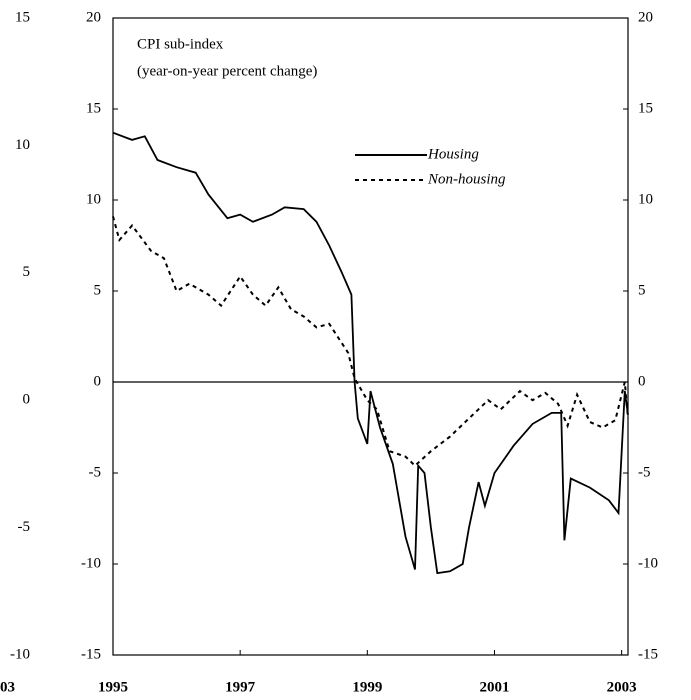  I want to click on x-tick-label: 03, so click(7, 687).